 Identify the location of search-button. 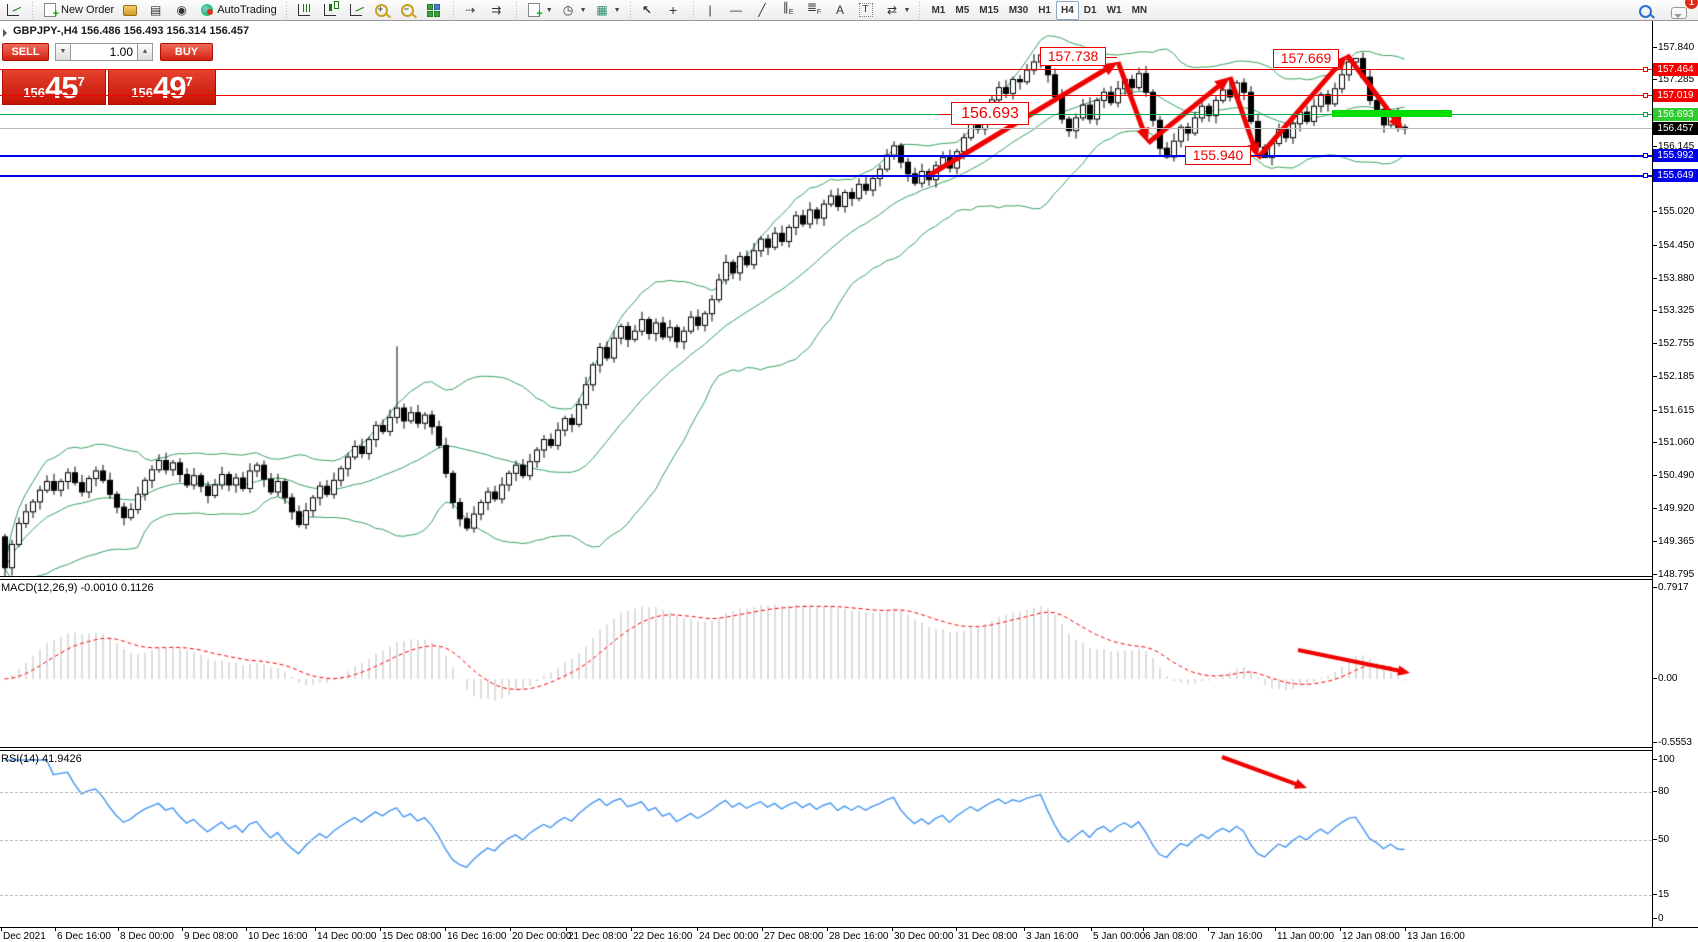
(1648, 11).